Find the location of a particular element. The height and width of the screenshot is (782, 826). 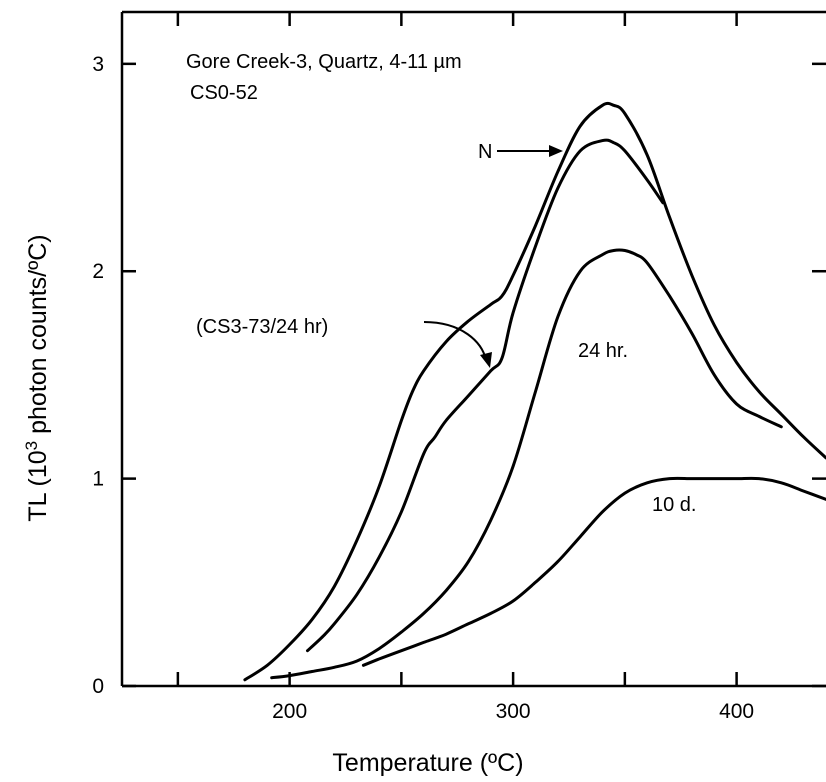

y-axis-title: TL (103 photon counts/ºC) is located at coordinates (37, 377).